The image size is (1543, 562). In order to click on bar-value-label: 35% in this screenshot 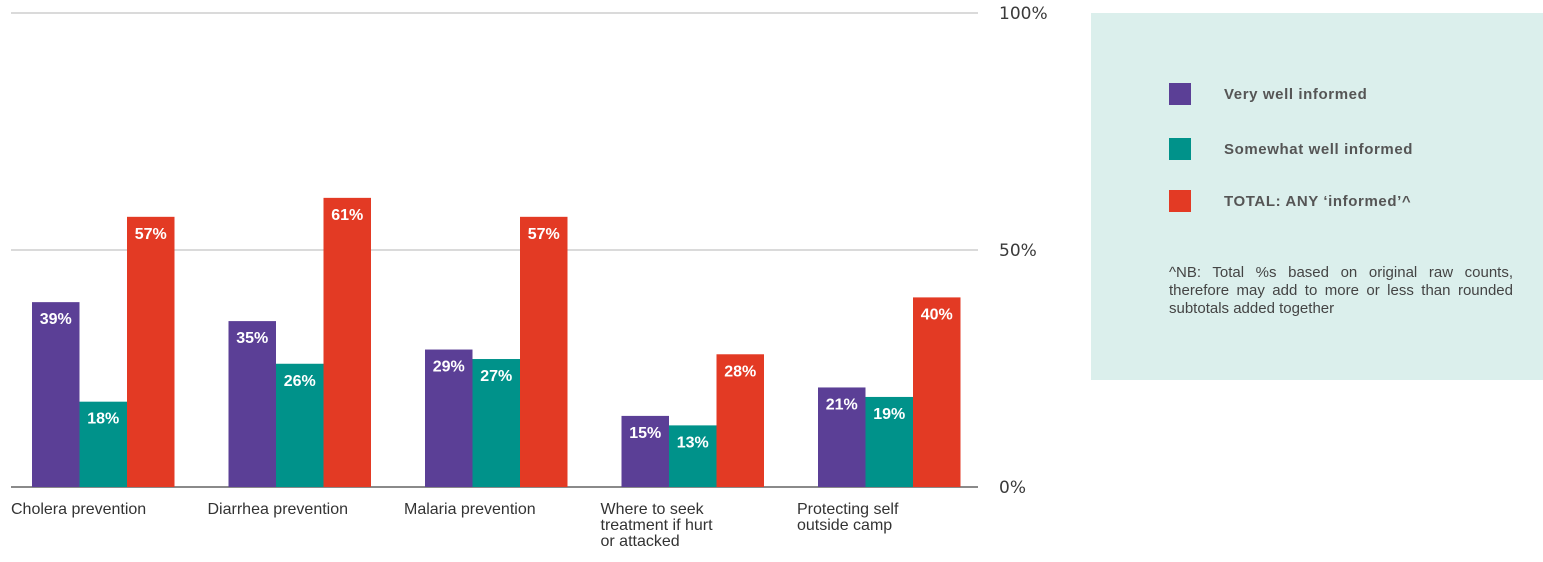, I will do `click(252, 338)`.